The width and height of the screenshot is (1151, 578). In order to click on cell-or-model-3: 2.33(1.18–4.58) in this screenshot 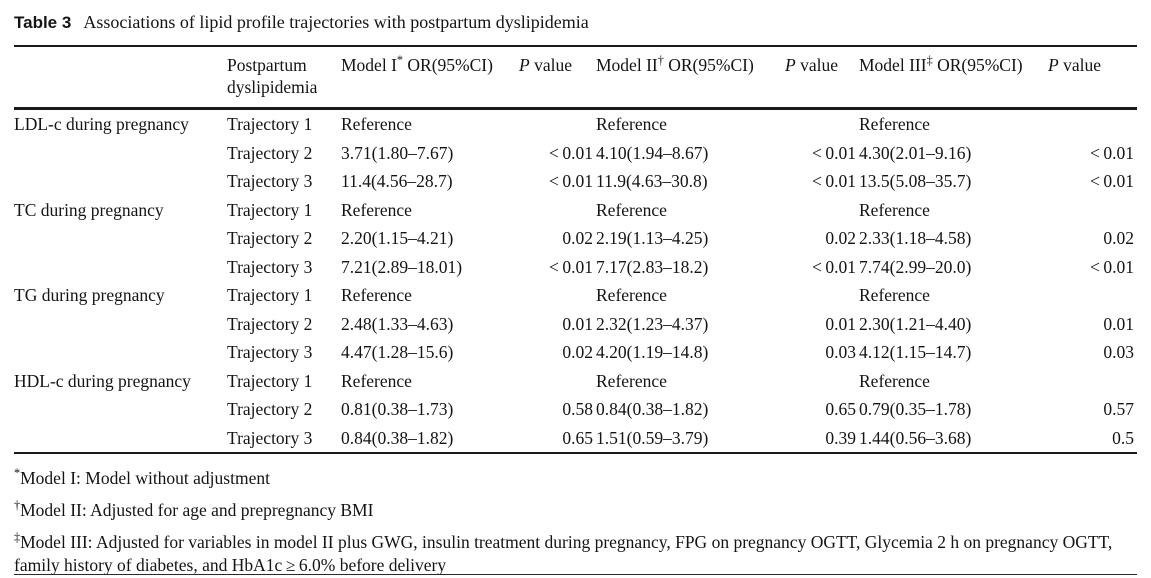, I will do `click(915, 238)`.